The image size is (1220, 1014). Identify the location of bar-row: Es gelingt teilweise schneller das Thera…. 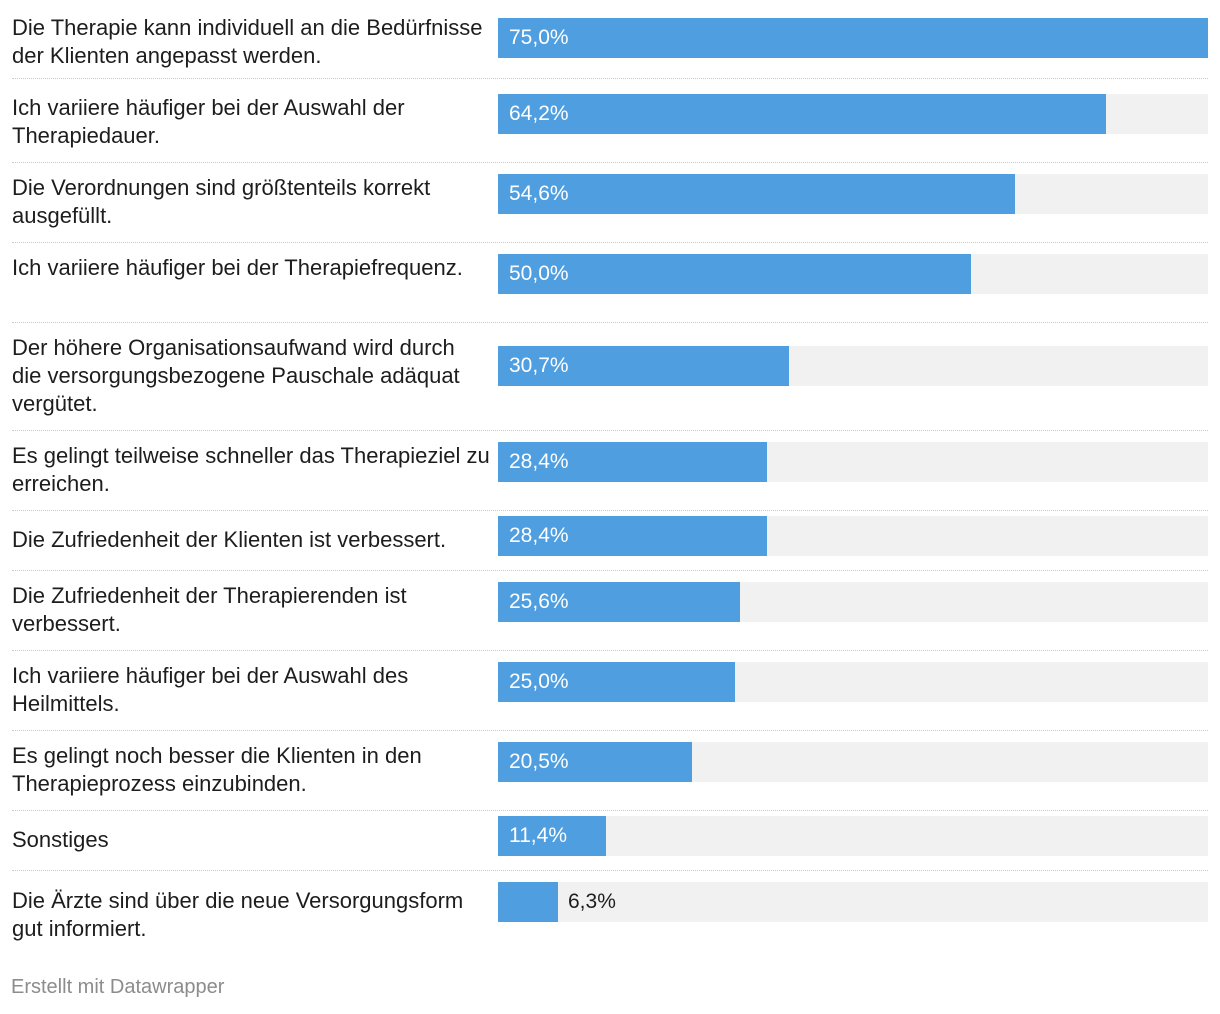
(610, 470).